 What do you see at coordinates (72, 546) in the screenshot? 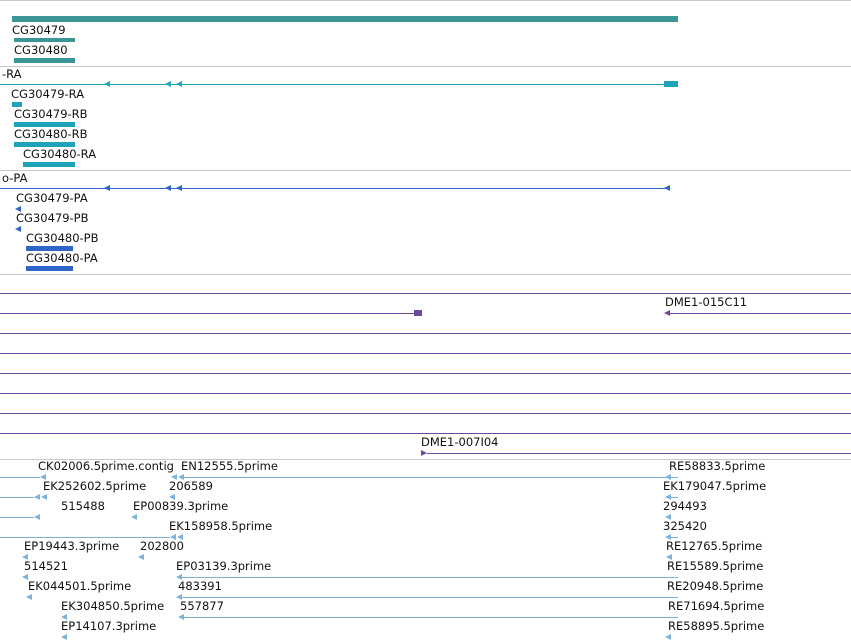
I see `est-label: EP19443.3prime` at bounding box center [72, 546].